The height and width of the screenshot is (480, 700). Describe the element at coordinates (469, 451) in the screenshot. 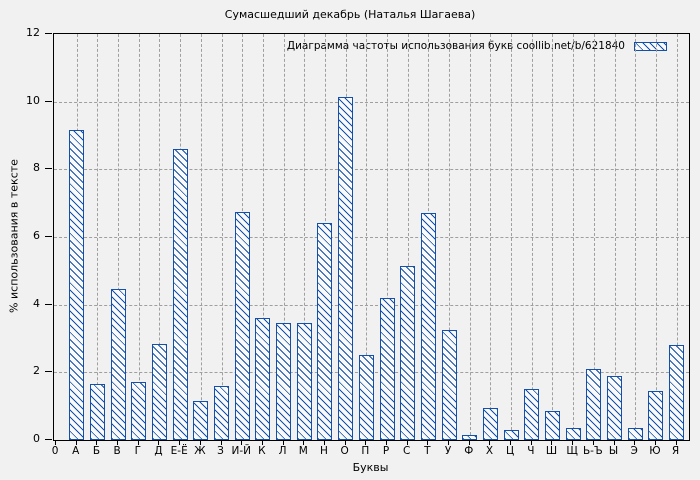

I see `x-tick-label: Ф` at that location.